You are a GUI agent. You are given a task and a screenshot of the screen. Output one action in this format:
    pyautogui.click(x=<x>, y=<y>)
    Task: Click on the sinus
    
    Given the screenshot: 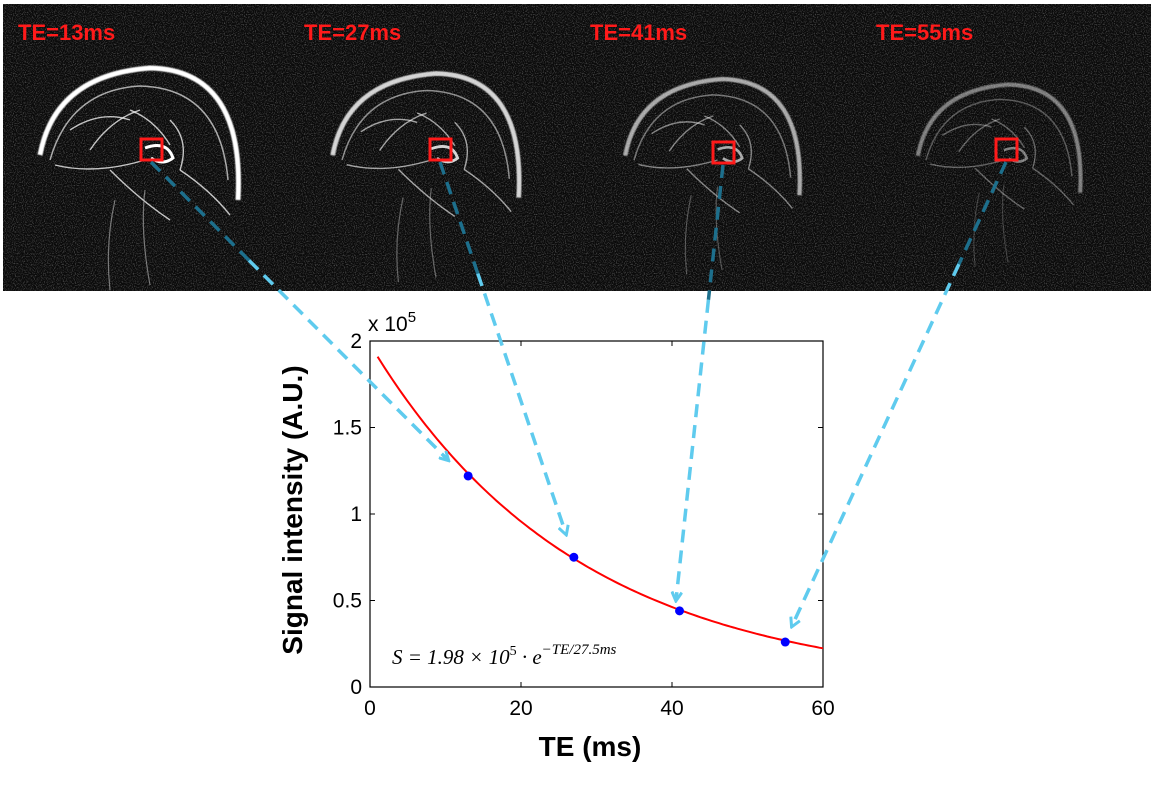 What is the action you would take?
    pyautogui.click(x=730, y=155)
    